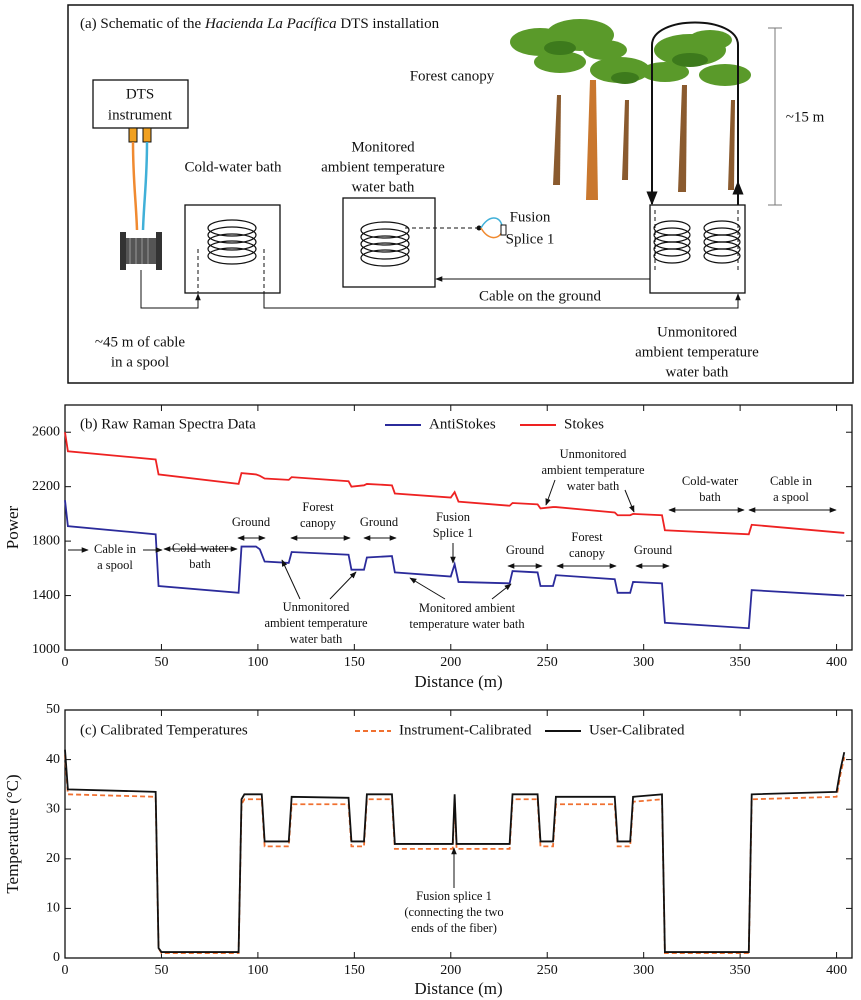 This screenshot has height=1000, width=861. Describe the element at coordinates (584, 424) in the screenshot. I see `legend-label: Stokes` at that location.